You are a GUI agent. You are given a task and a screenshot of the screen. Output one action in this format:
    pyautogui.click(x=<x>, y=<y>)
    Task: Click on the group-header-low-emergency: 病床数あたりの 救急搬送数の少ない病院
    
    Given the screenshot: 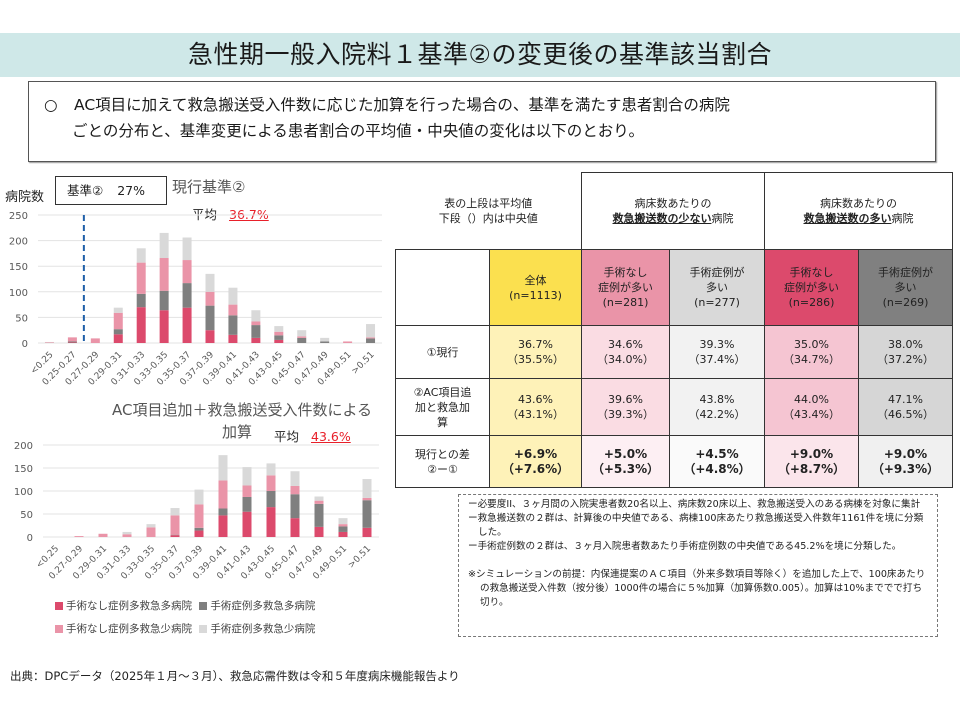 What is the action you would take?
    pyautogui.click(x=673, y=211)
    